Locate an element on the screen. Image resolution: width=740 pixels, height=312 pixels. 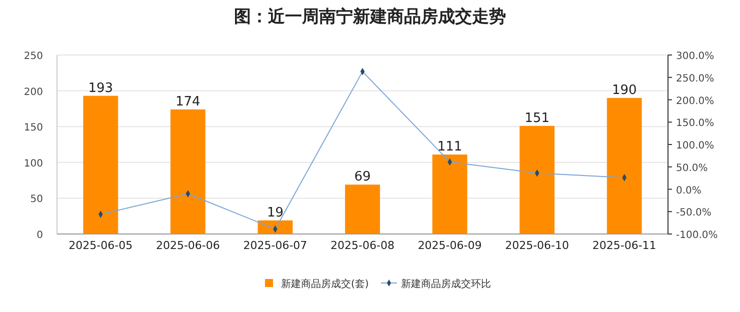
y-tick-label: 50 is located at coordinates (36, 200).